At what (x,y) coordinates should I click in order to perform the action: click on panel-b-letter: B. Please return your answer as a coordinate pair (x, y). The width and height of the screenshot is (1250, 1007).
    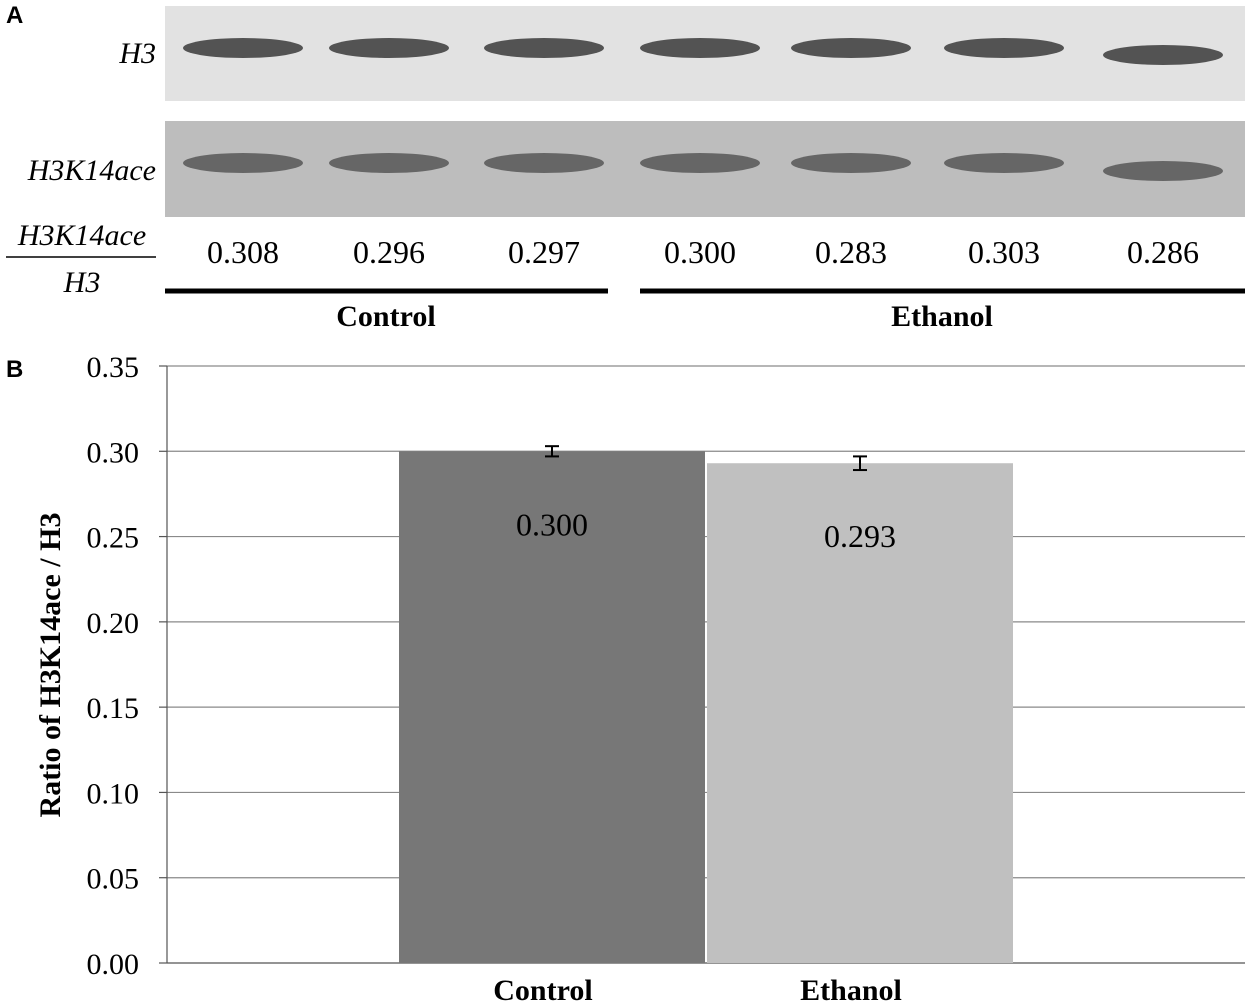
    Looking at the image, I should click on (15, 369).